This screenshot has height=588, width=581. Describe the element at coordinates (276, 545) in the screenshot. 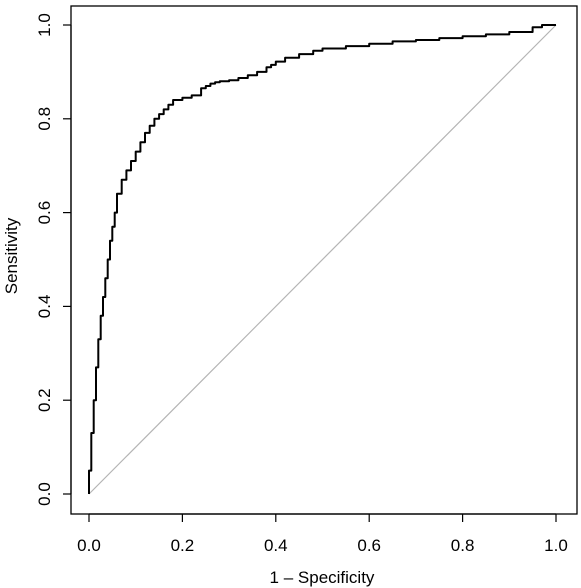

I see `x-tick-label: 0.4` at that location.